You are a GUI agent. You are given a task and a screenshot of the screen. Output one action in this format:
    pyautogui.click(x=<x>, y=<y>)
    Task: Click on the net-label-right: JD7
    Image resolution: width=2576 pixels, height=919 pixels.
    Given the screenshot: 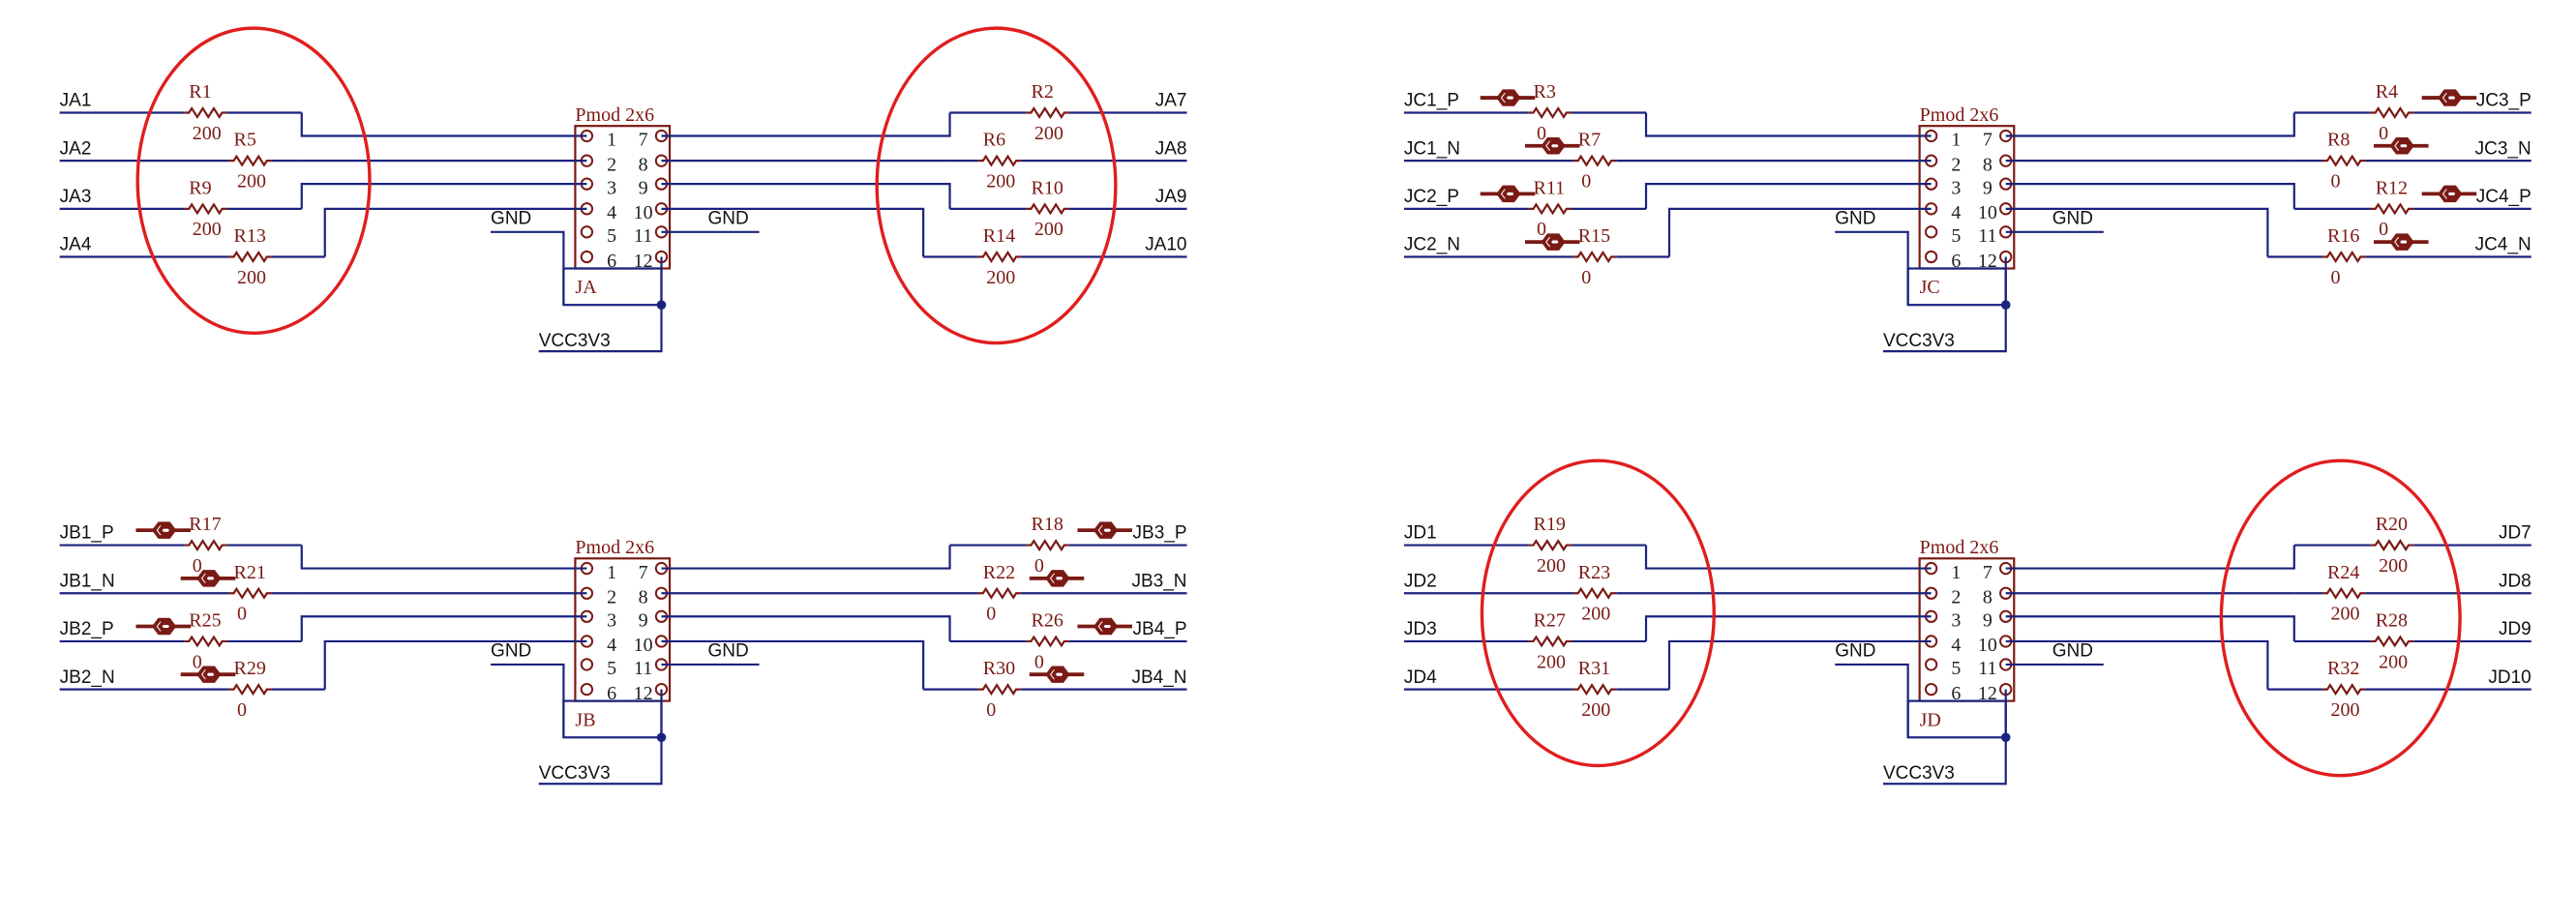 What is the action you would take?
    pyautogui.click(x=2515, y=533)
    